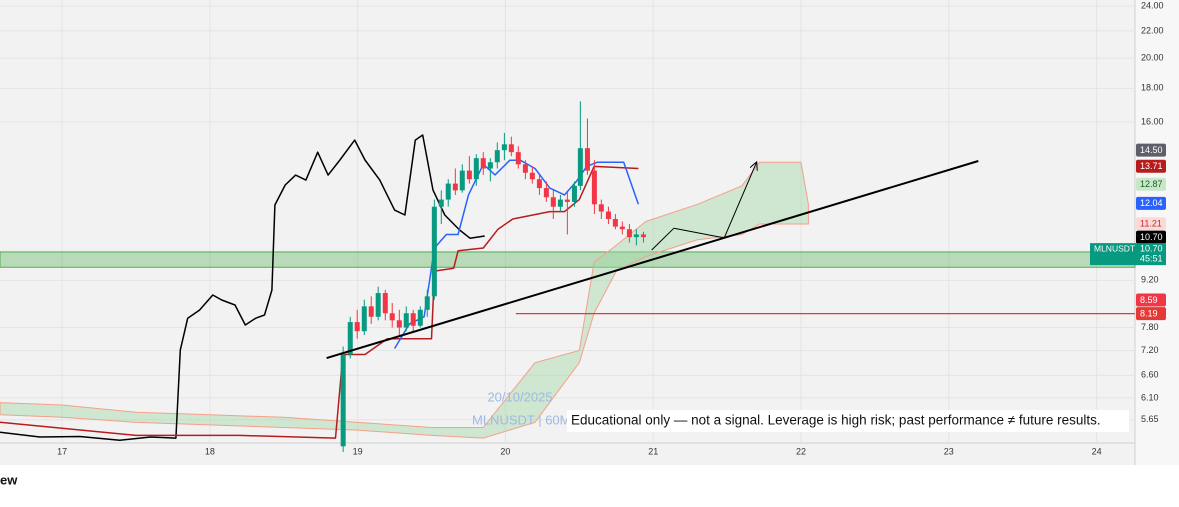  I want to click on disclaimer-box, so click(848, 421).